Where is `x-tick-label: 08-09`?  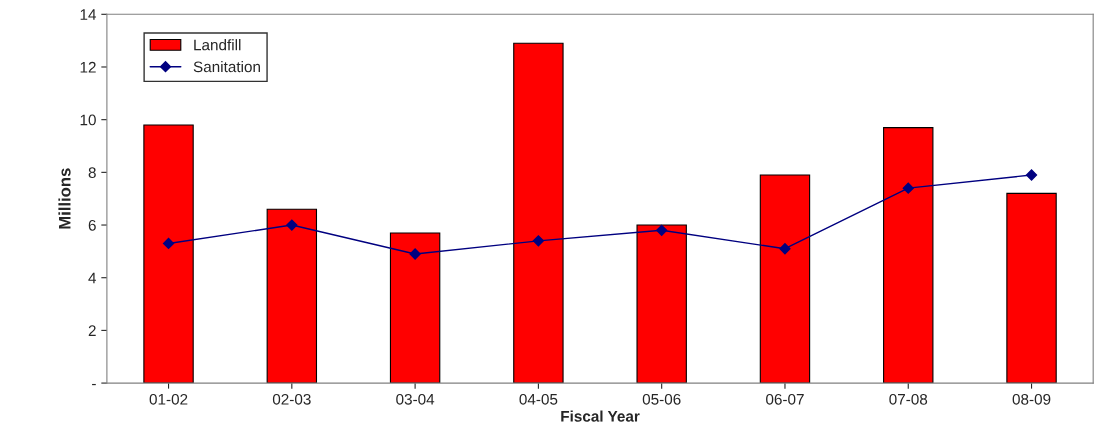 x-tick-label: 08-09 is located at coordinates (1031, 399).